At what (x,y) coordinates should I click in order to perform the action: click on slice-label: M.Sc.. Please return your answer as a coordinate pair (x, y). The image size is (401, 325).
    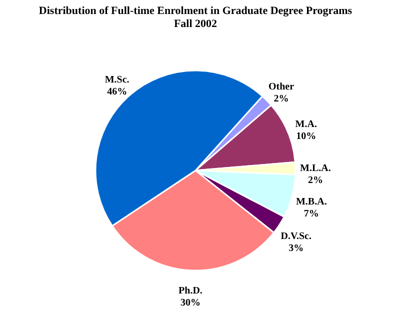
    Looking at the image, I should click on (117, 80).